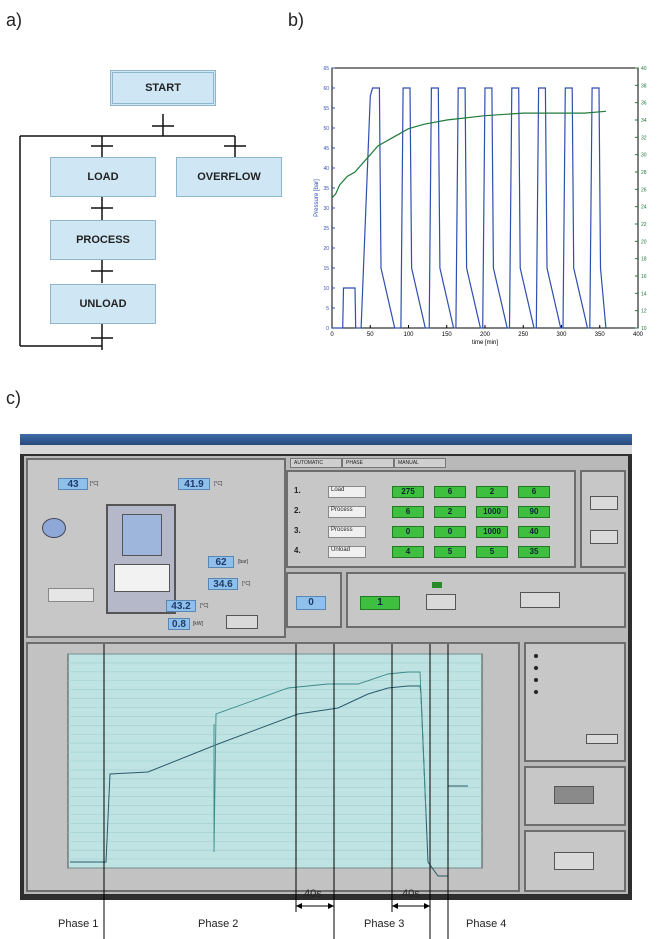 This screenshot has height=939, width=672. I want to click on cycles-panel: 0, so click(314, 600).